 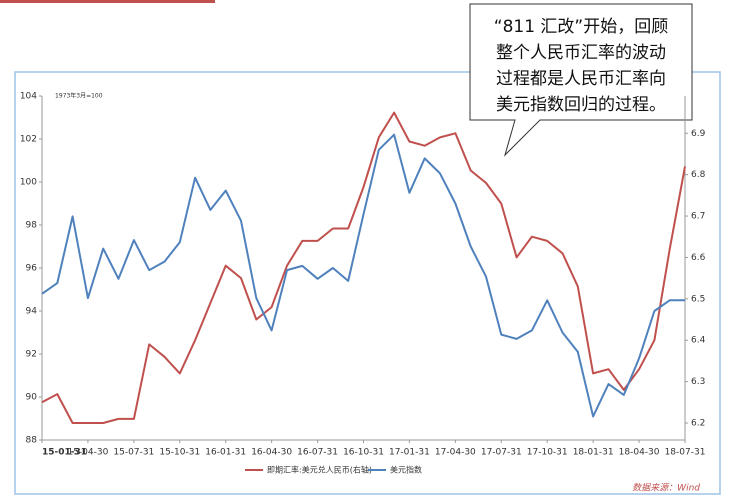 I want to click on x-tick-label: 16-10-31, so click(x=363, y=453).